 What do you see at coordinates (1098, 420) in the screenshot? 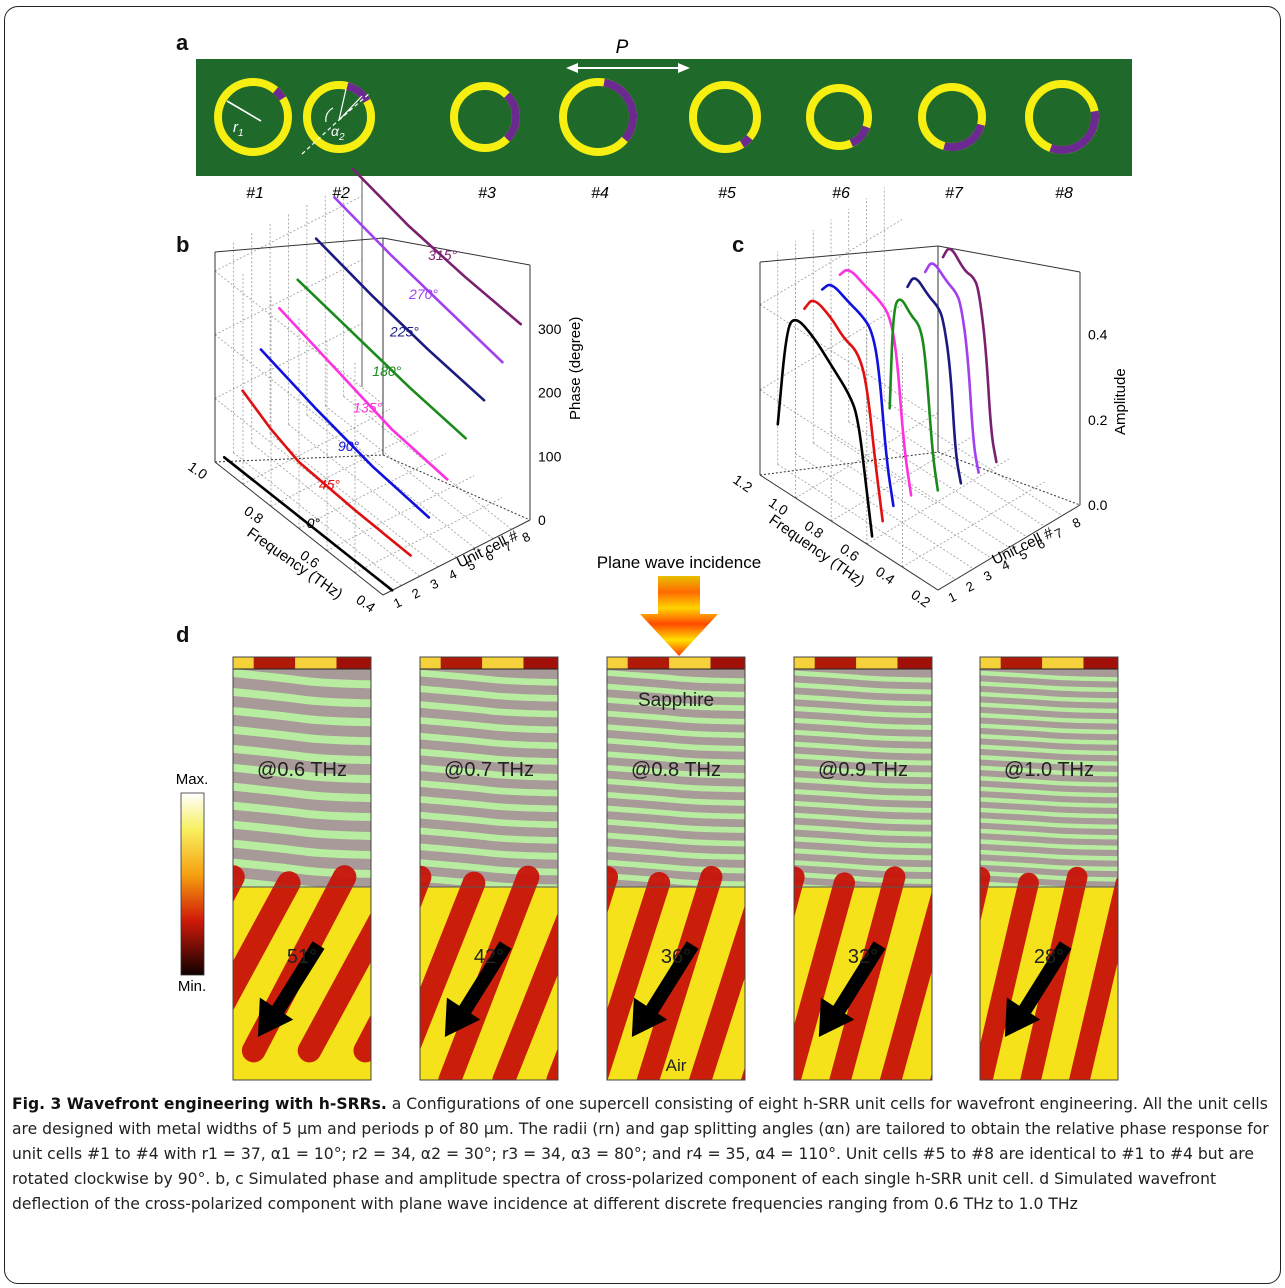
I see `amp-value-tick: 0.2` at bounding box center [1098, 420].